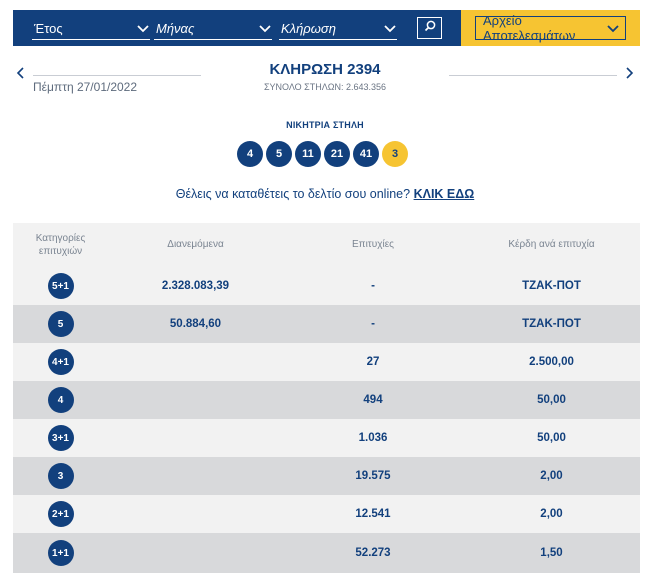 The width and height of the screenshot is (650, 582). I want to click on winners-cell: 27, so click(373, 362).